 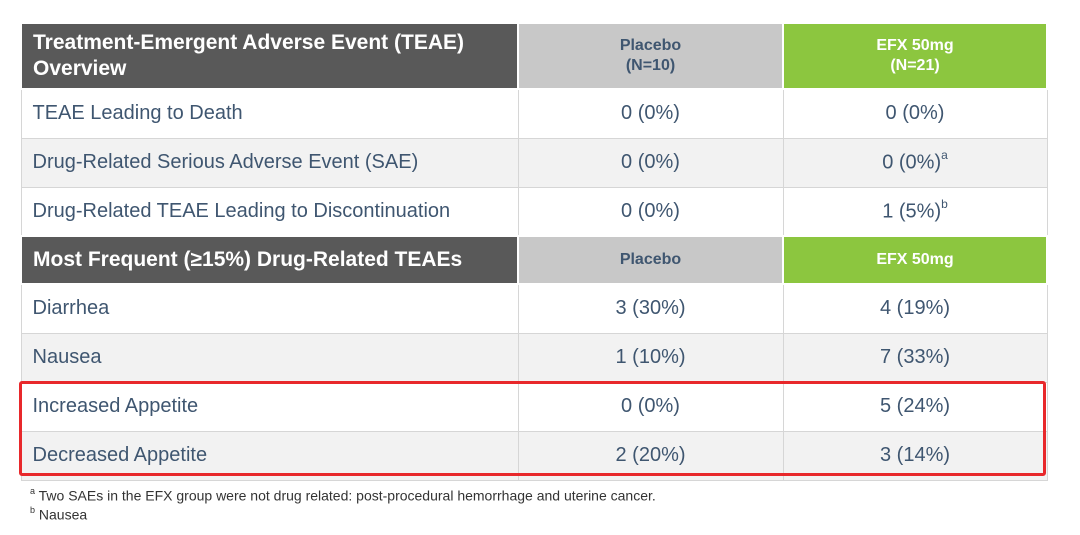 I want to click on header-efx-line2: (N=21), so click(x=915, y=65).